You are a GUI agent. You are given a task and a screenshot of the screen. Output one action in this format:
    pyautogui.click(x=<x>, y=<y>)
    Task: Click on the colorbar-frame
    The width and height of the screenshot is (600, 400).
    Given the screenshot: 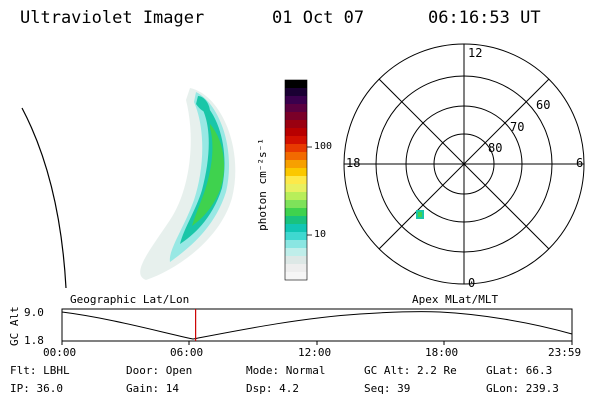 What is the action you would take?
    pyautogui.click(x=296, y=180)
    